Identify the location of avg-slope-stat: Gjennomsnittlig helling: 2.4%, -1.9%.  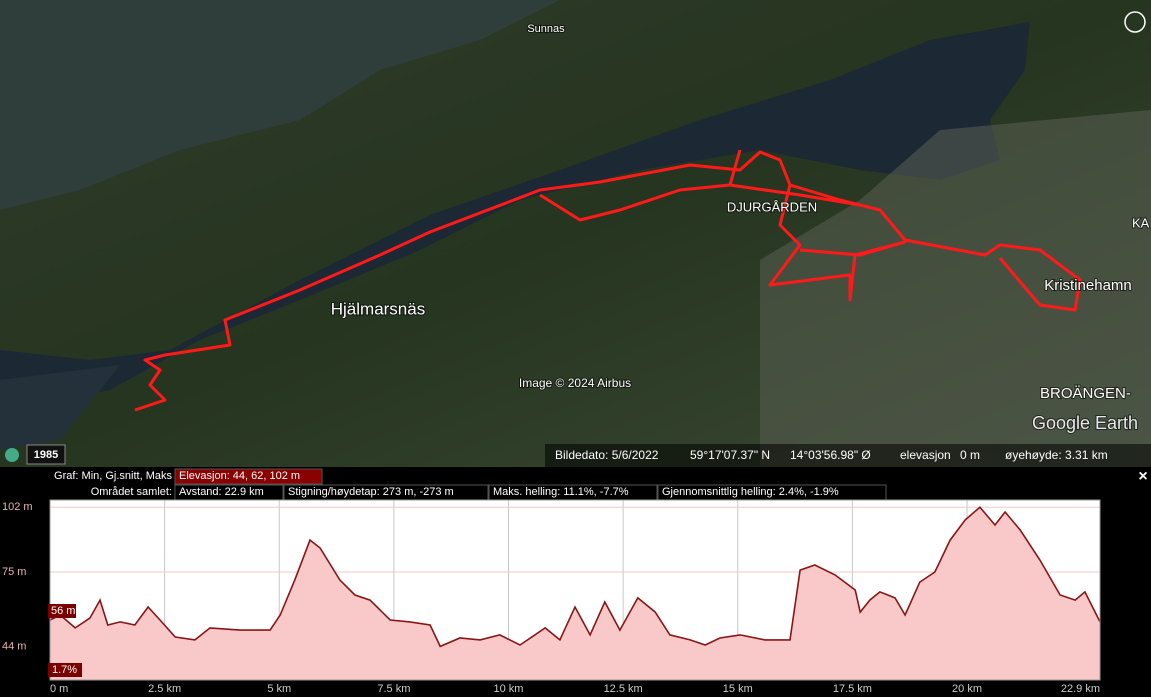
(750, 492).